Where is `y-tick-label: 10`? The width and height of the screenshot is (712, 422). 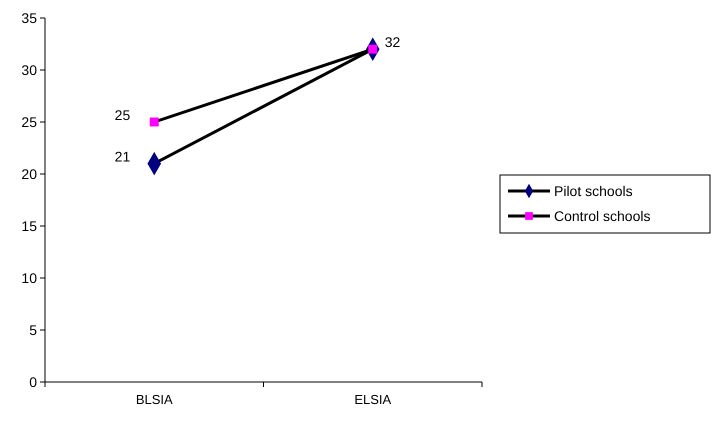
y-tick-label: 10 is located at coordinates (29, 278).